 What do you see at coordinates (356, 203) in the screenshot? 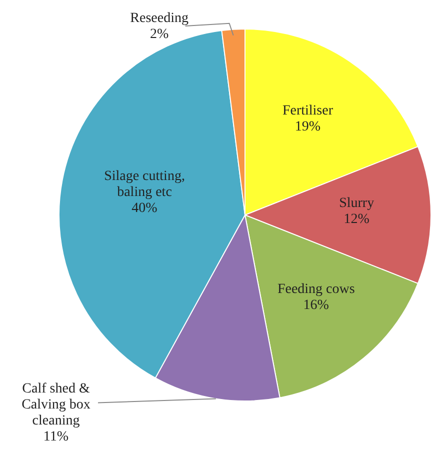
I see `slice-label: Slurry` at bounding box center [356, 203].